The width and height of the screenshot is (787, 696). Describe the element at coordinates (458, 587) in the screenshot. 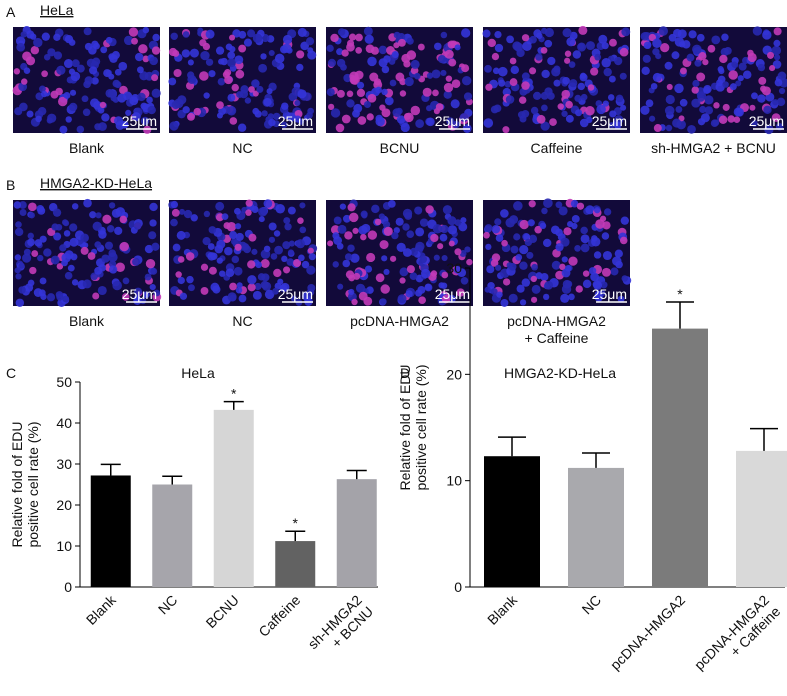

I see `y-tick-label: 0` at that location.